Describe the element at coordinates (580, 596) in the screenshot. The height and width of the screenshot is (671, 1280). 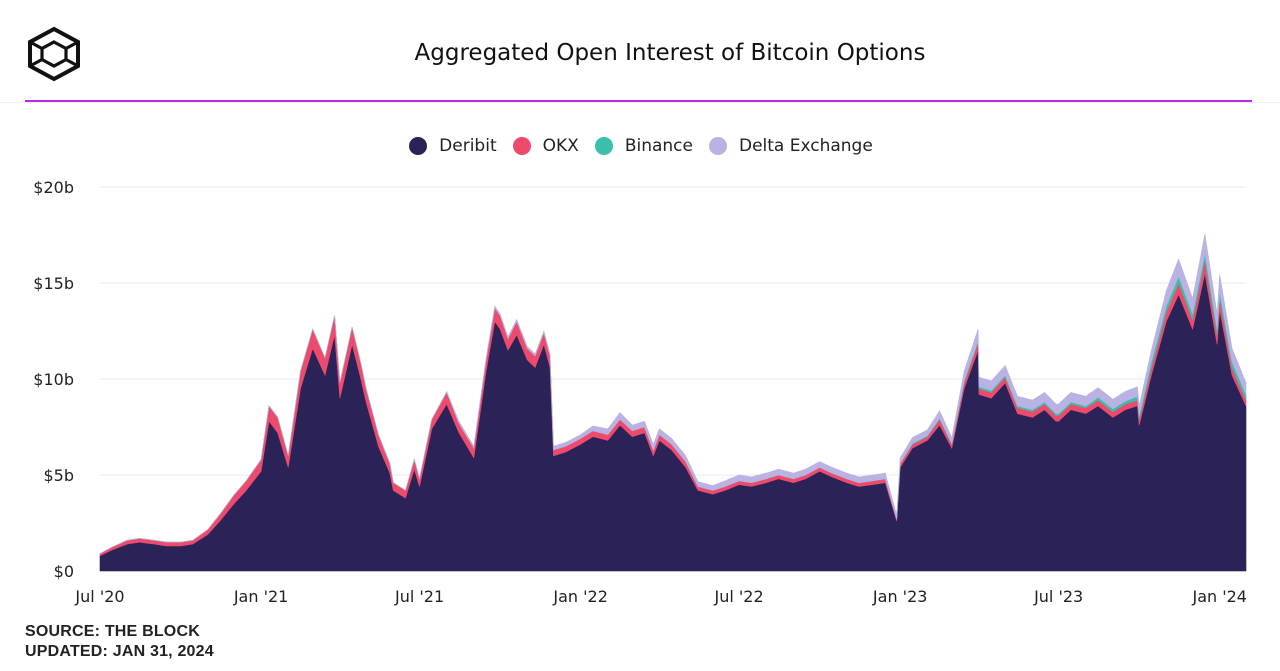
I see `x-tick-label: Jan '22` at that location.